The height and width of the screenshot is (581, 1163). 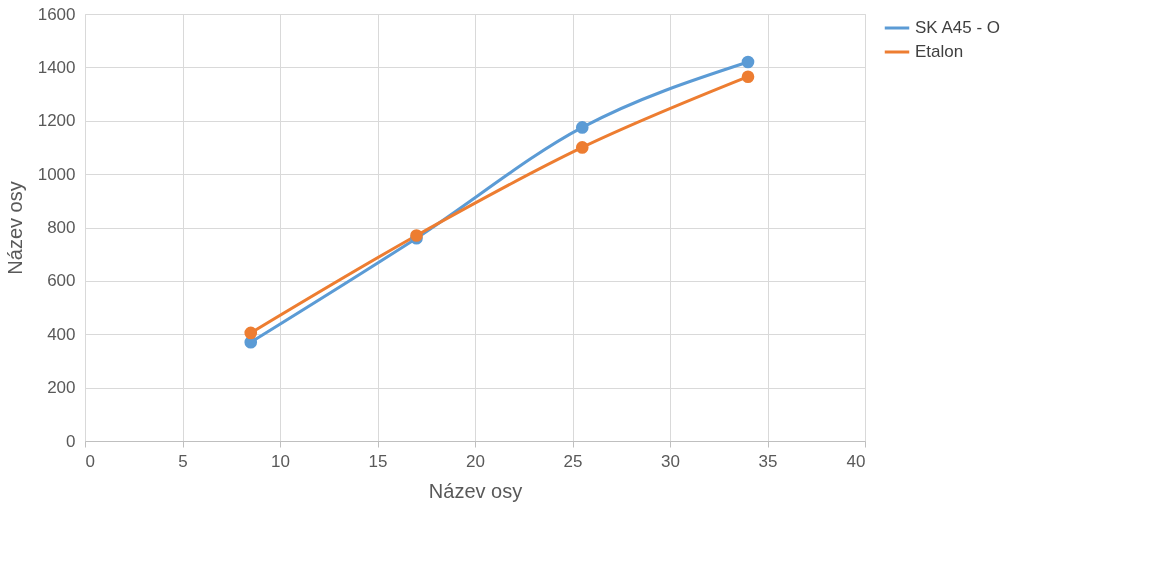 I want to click on x-tick-label: 30, so click(x=670, y=461).